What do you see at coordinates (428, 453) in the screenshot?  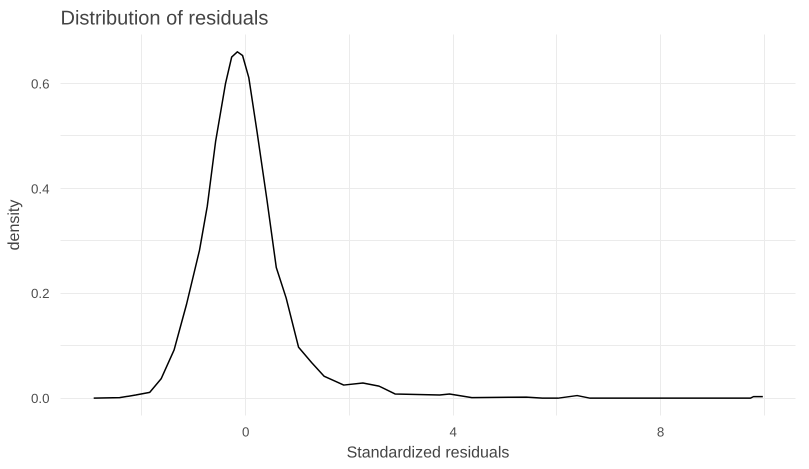 I see `x-axis-title: Standardized residuals` at bounding box center [428, 453].